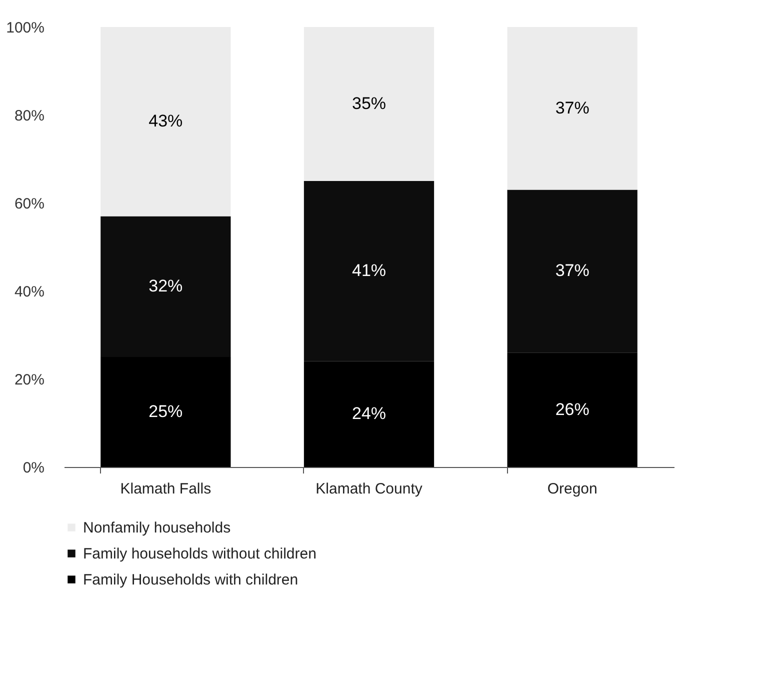 This screenshot has height=680, width=775. Describe the element at coordinates (369, 489) in the screenshot. I see `x-tick-label: Klamath County` at that location.